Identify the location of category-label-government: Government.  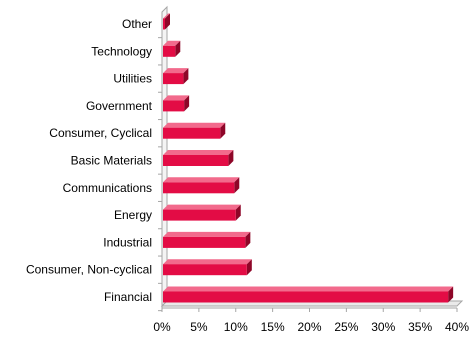
(119, 106).